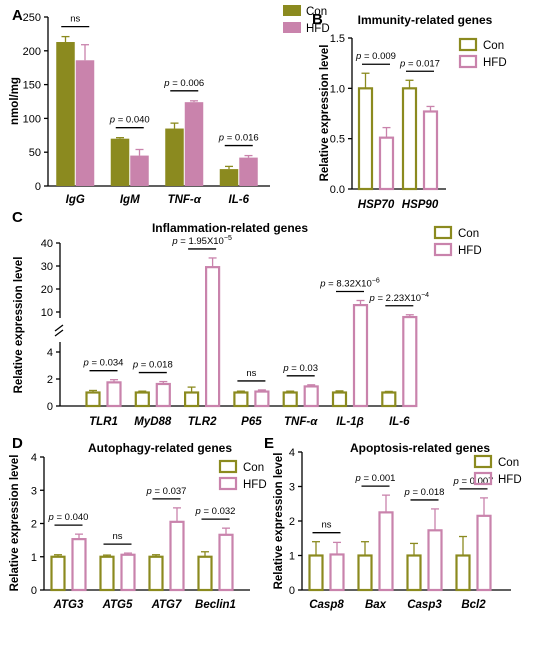  I want to click on chart-title-C: Inflammation-related genes, so click(230, 228).